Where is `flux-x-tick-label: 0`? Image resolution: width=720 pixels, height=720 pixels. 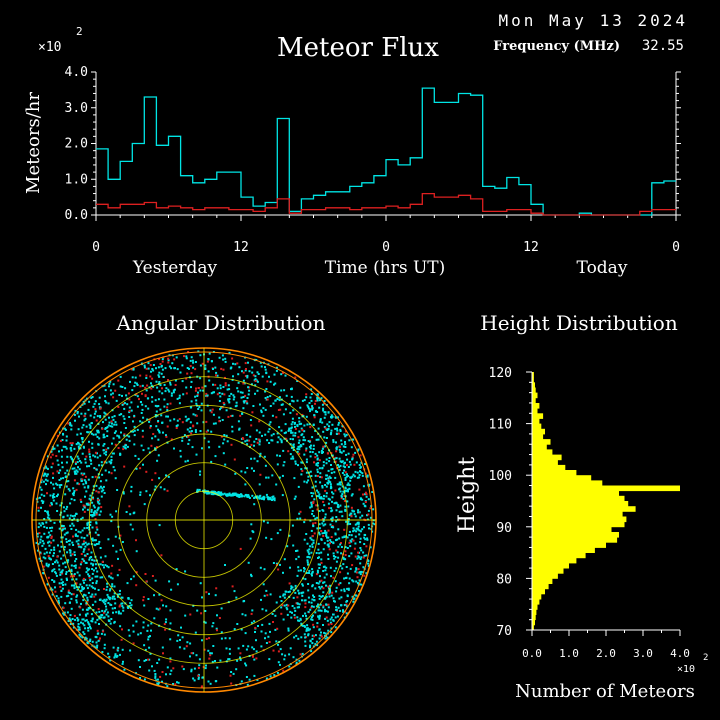
flux-x-tick-label: 0 is located at coordinates (676, 247).